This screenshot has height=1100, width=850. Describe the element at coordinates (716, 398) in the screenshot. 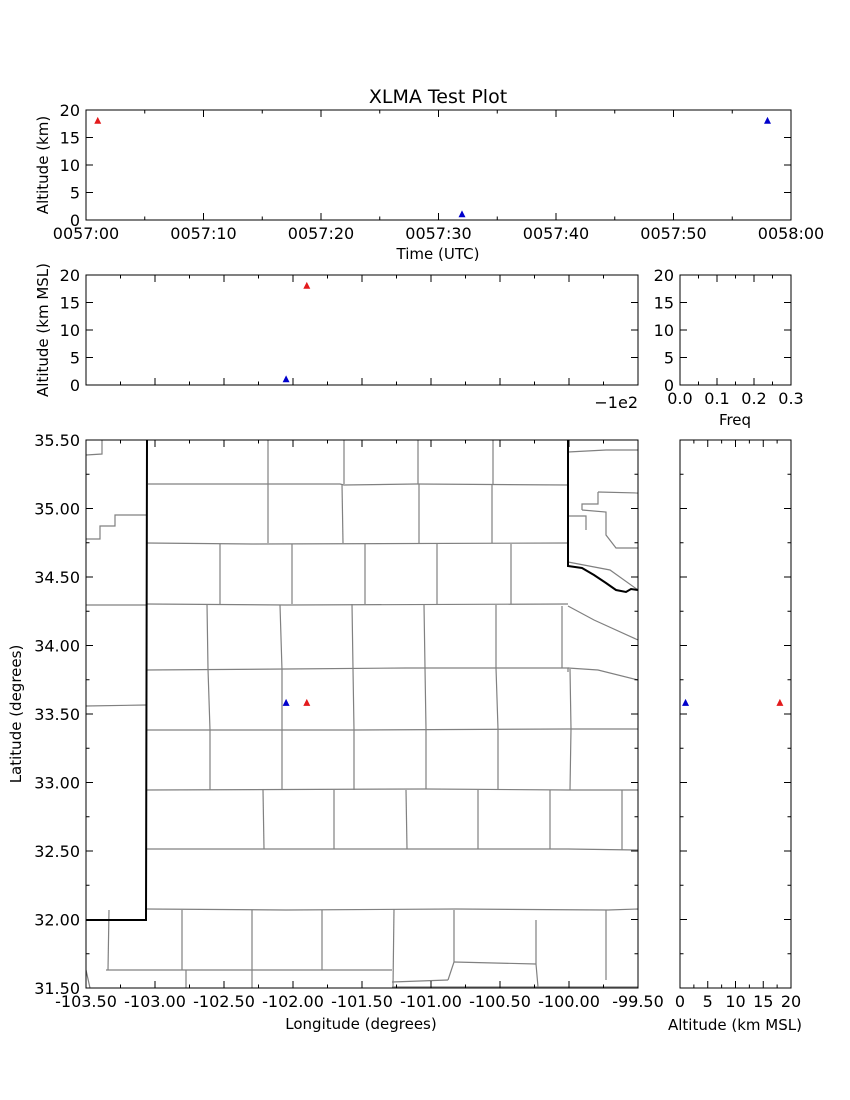

I see `x-tick-label: 0.1` at that location.